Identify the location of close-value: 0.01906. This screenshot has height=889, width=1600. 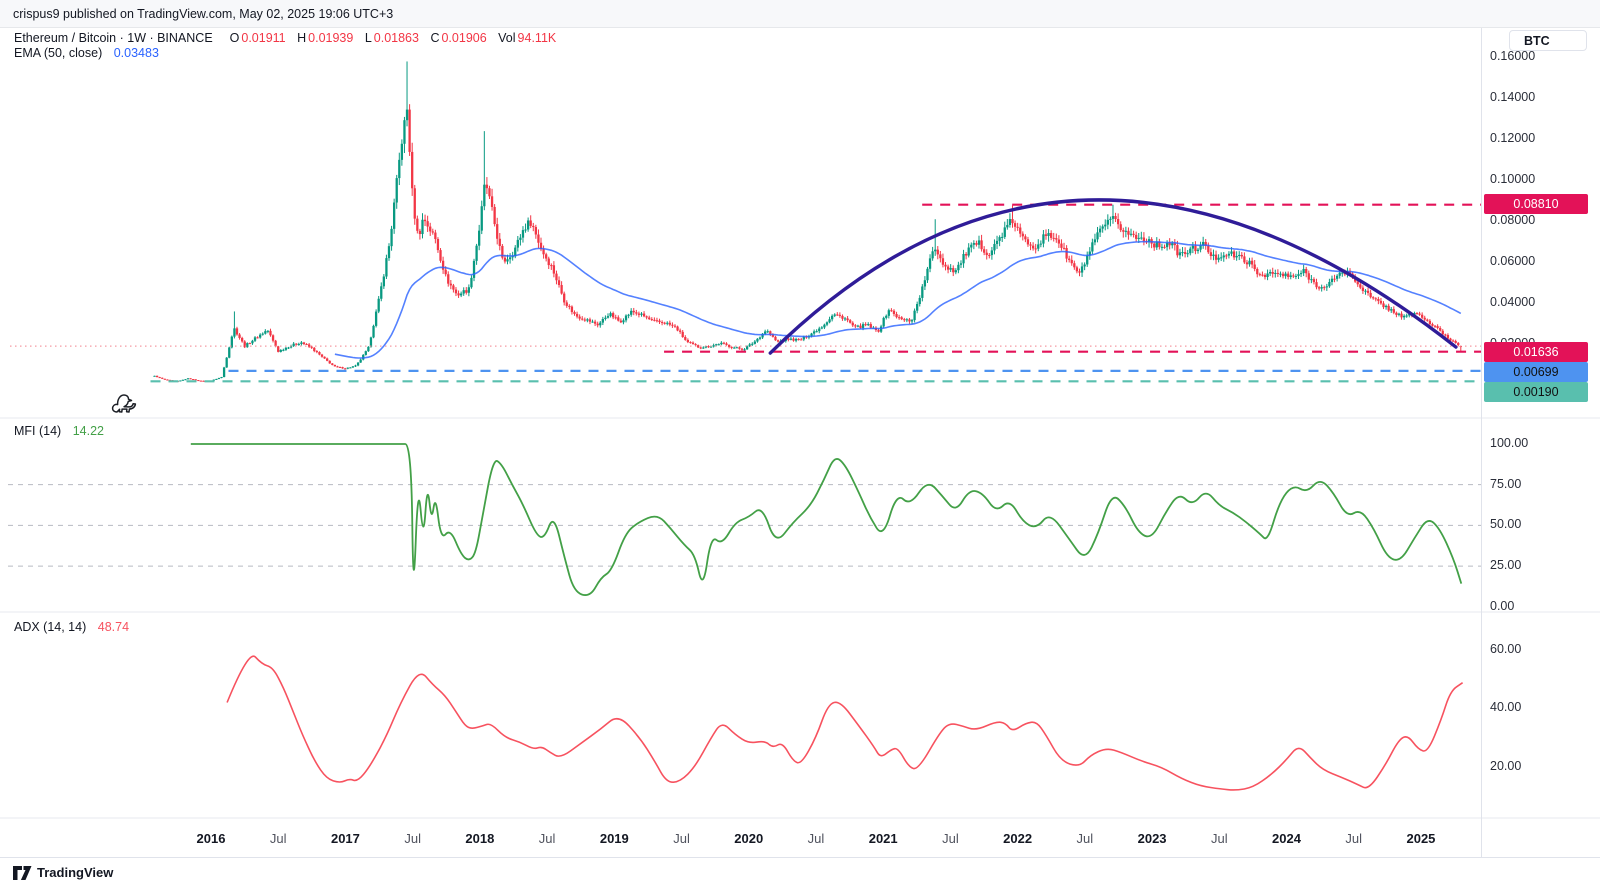
(464, 38).